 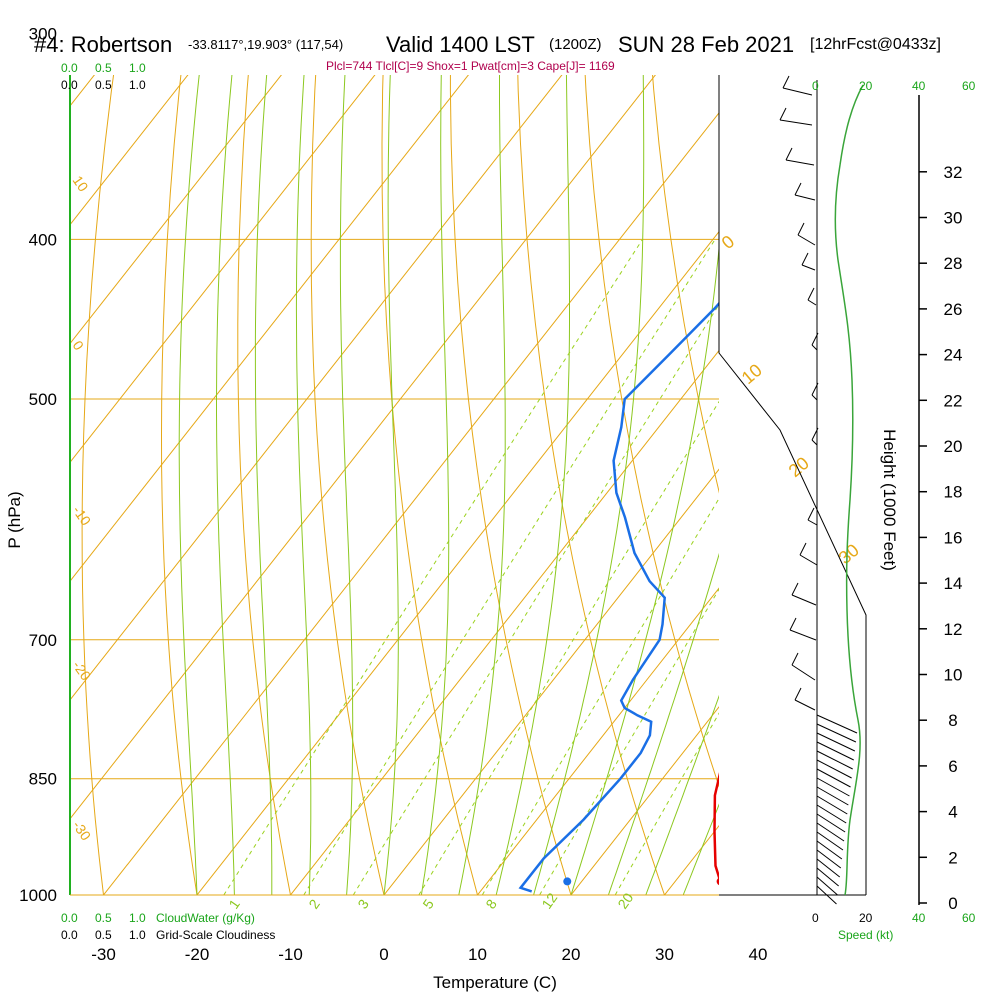 I want to click on t-tick: 20, so click(x=571, y=954).